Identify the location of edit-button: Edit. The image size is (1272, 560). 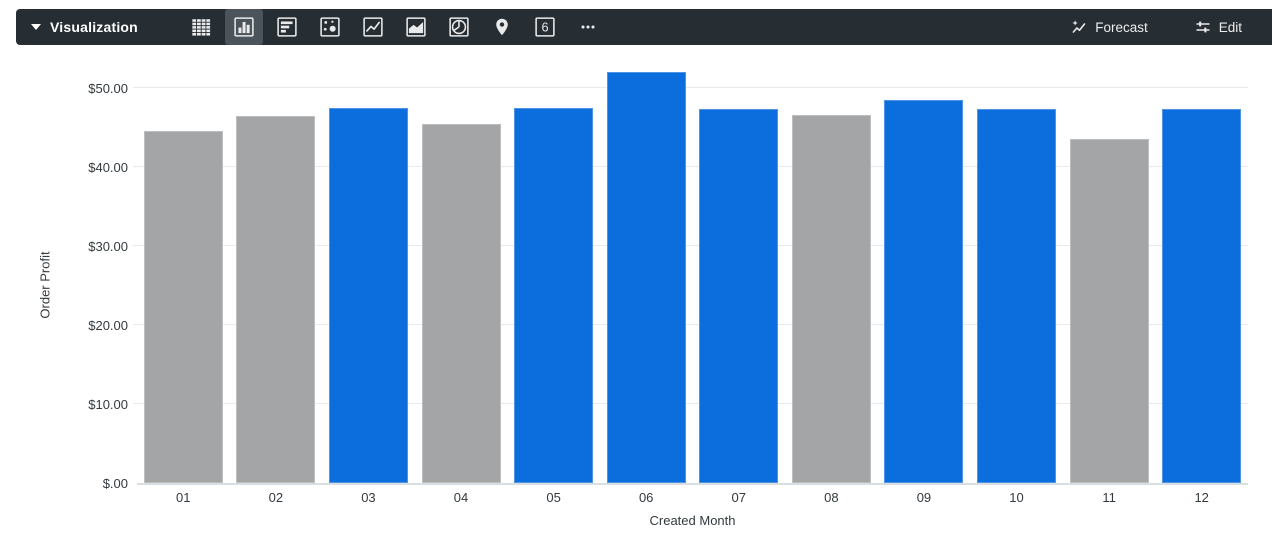
(1218, 27).